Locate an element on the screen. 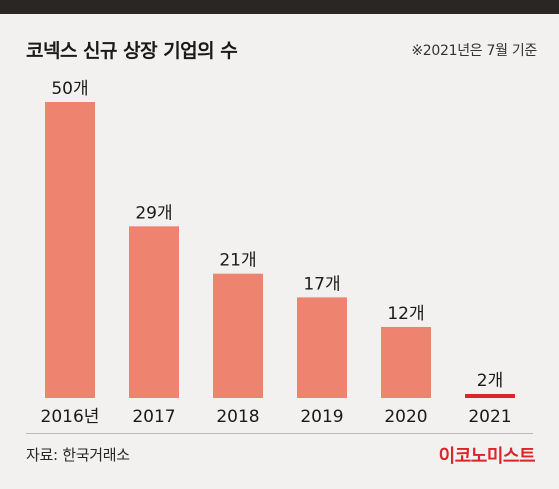 Image resolution: width=559 pixels, height=489 pixels. x-tick-label-3: 2019 is located at coordinates (321, 417).